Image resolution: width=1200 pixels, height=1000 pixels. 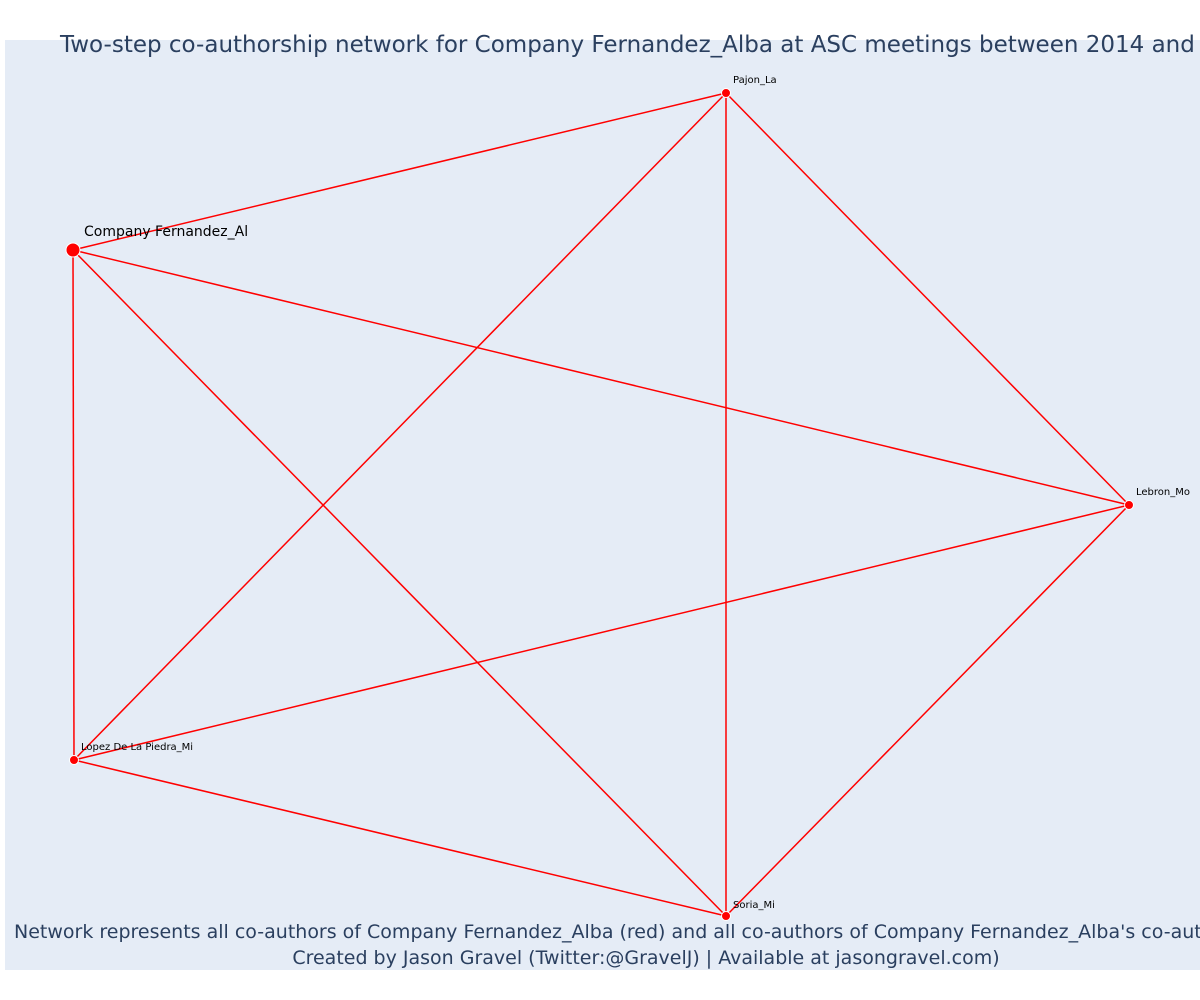 What do you see at coordinates (754, 905) in the screenshot?
I see `node-label: Soria_Mi` at bounding box center [754, 905].